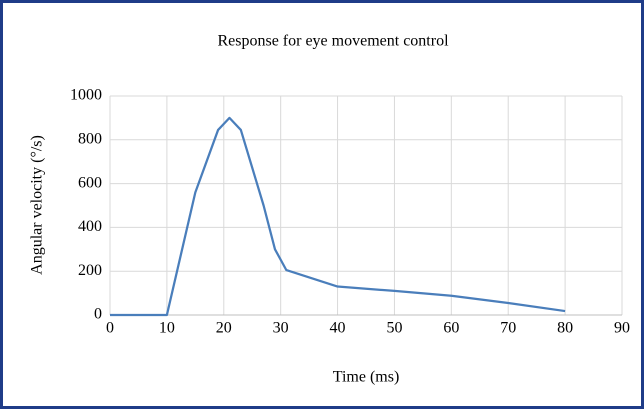  Describe the element at coordinates (508, 328) in the screenshot. I see `x-tick-label: 70` at that location.